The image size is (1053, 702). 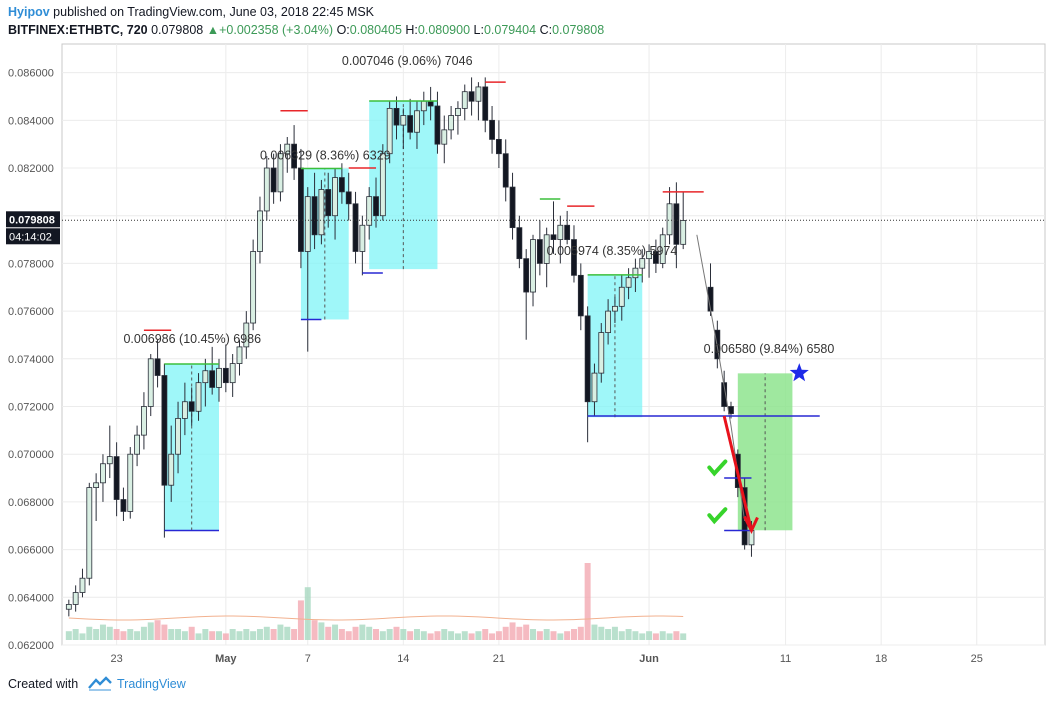 What do you see at coordinates (31, 312) in the screenshot?
I see `y-tick-label: 0.076000` at bounding box center [31, 312].